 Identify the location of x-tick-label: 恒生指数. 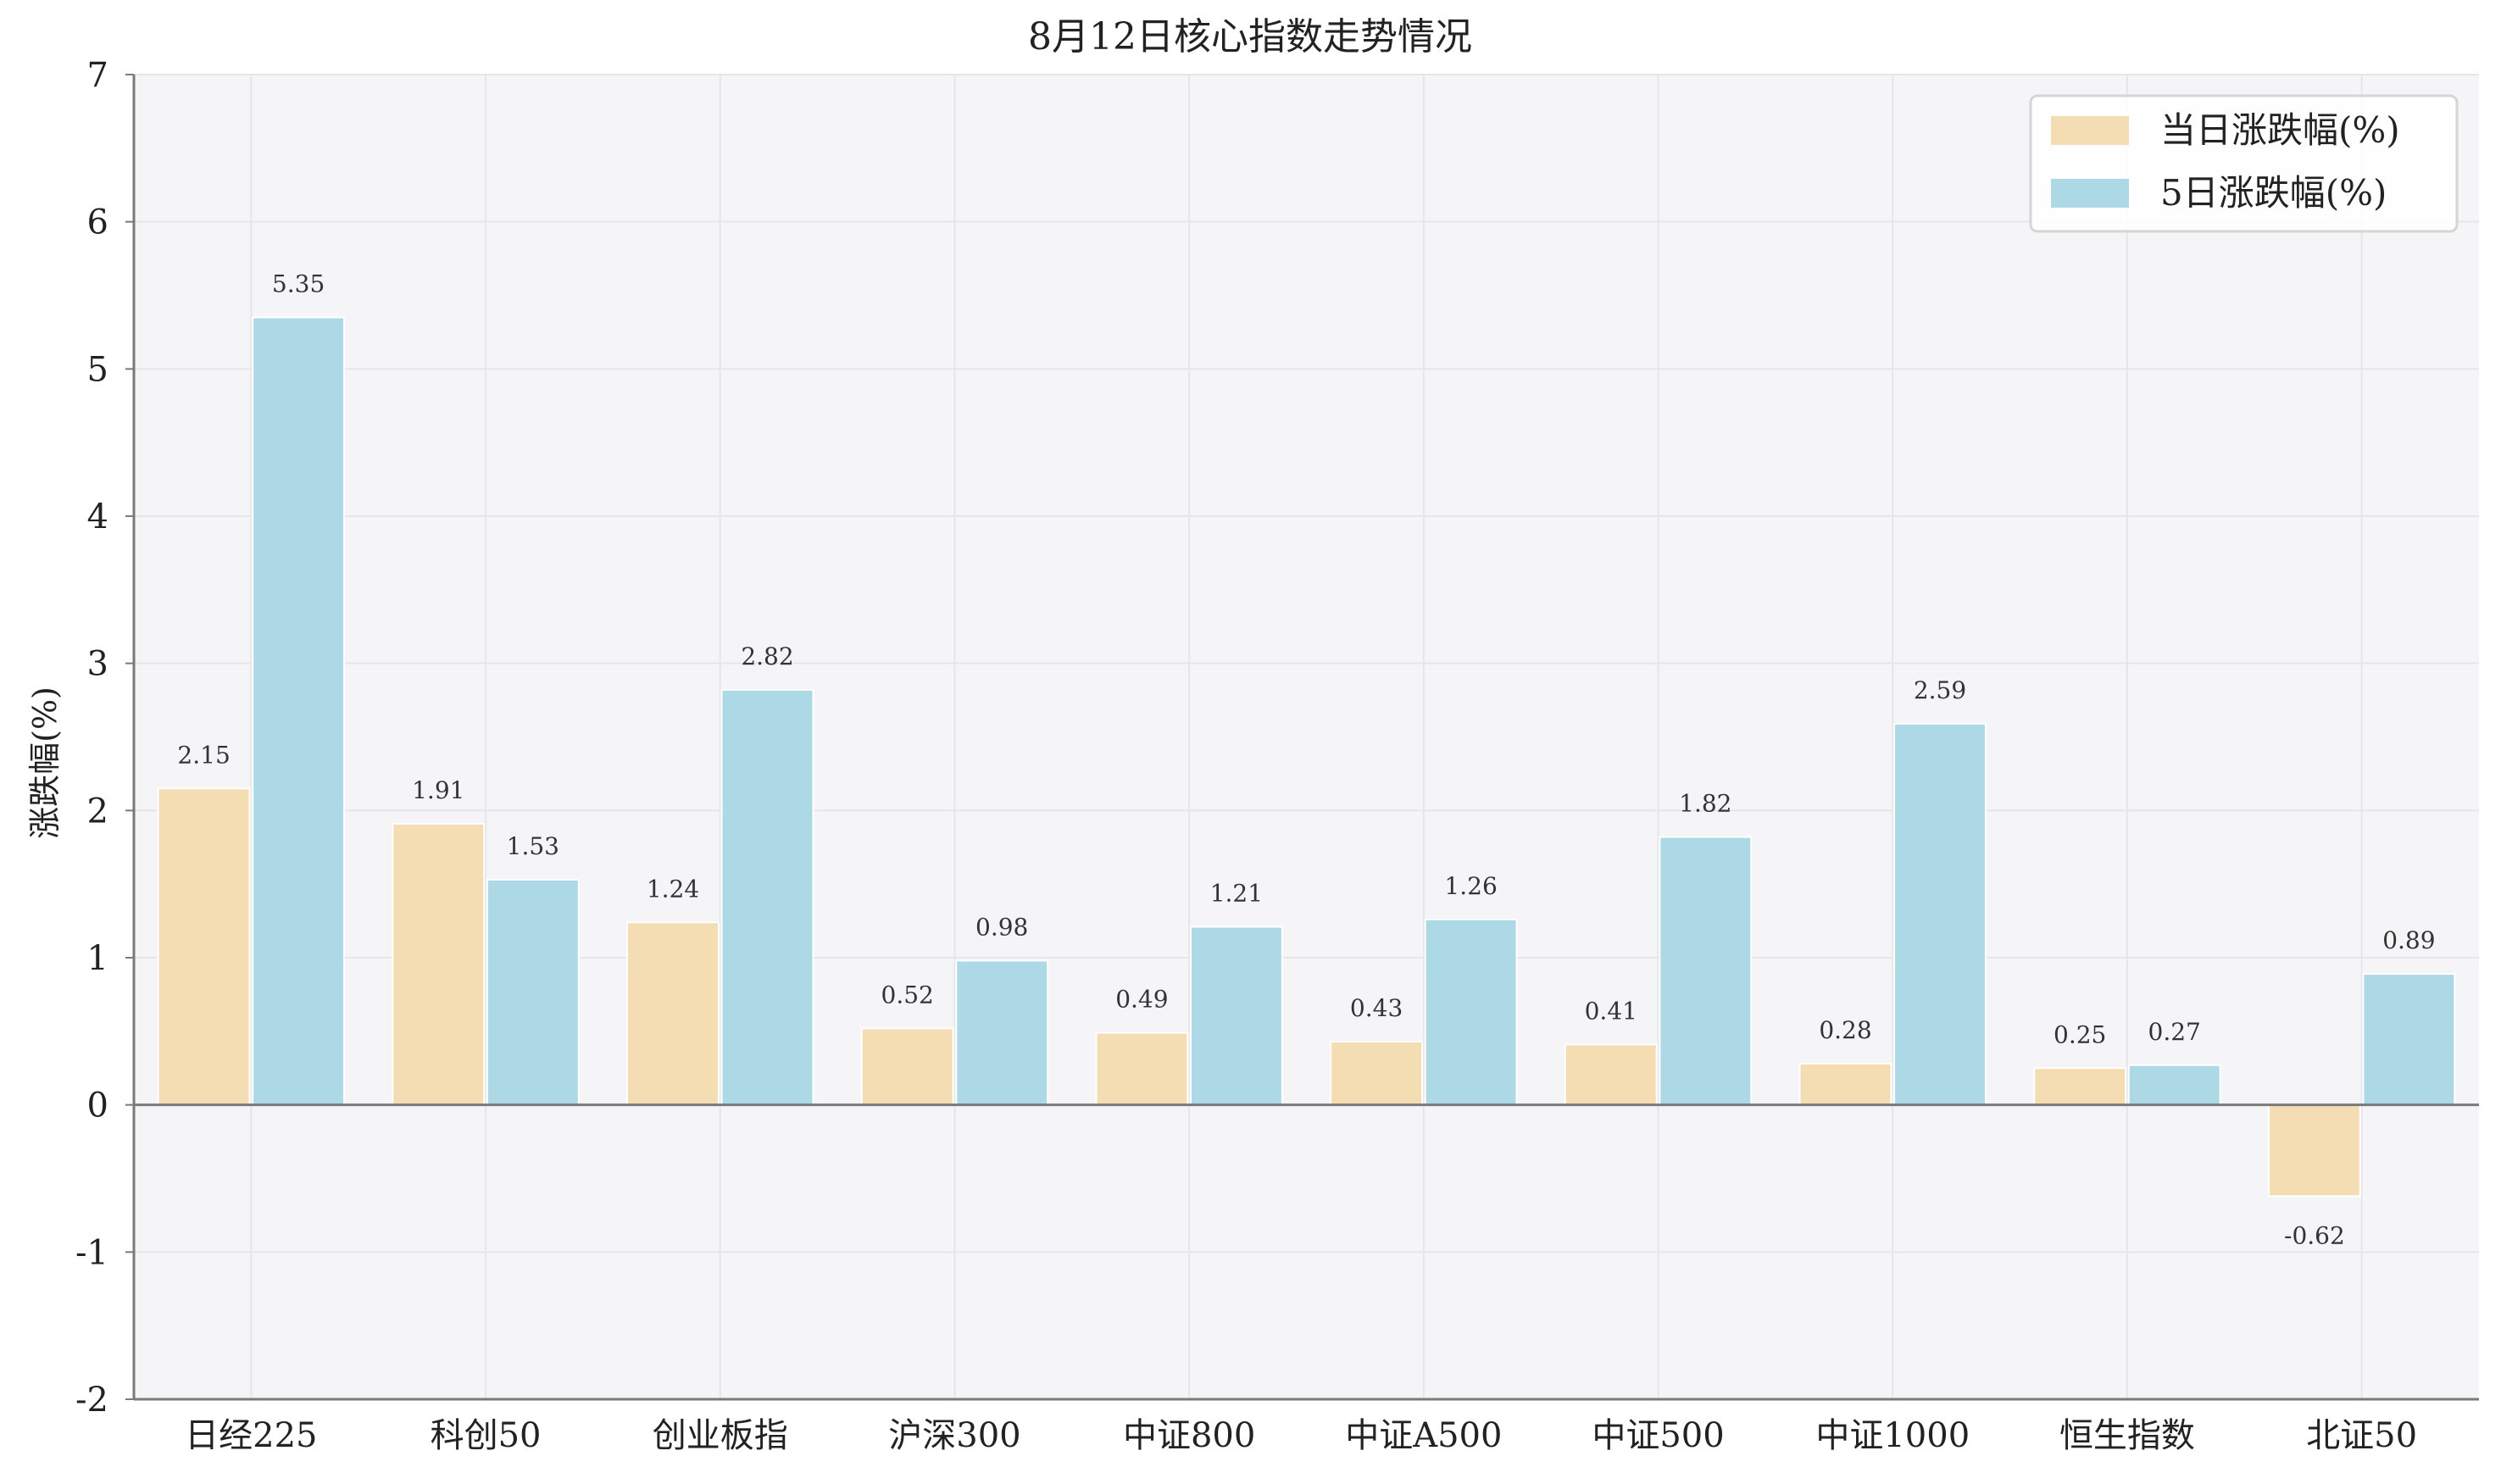
(2127, 1436).